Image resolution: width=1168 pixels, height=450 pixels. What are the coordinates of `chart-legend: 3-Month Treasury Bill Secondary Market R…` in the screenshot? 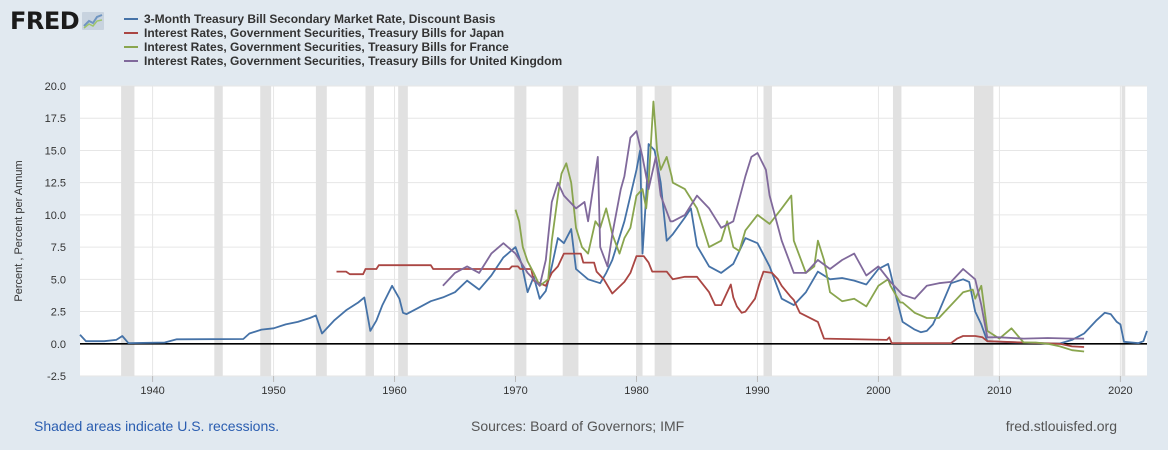 It's located at (343, 40).